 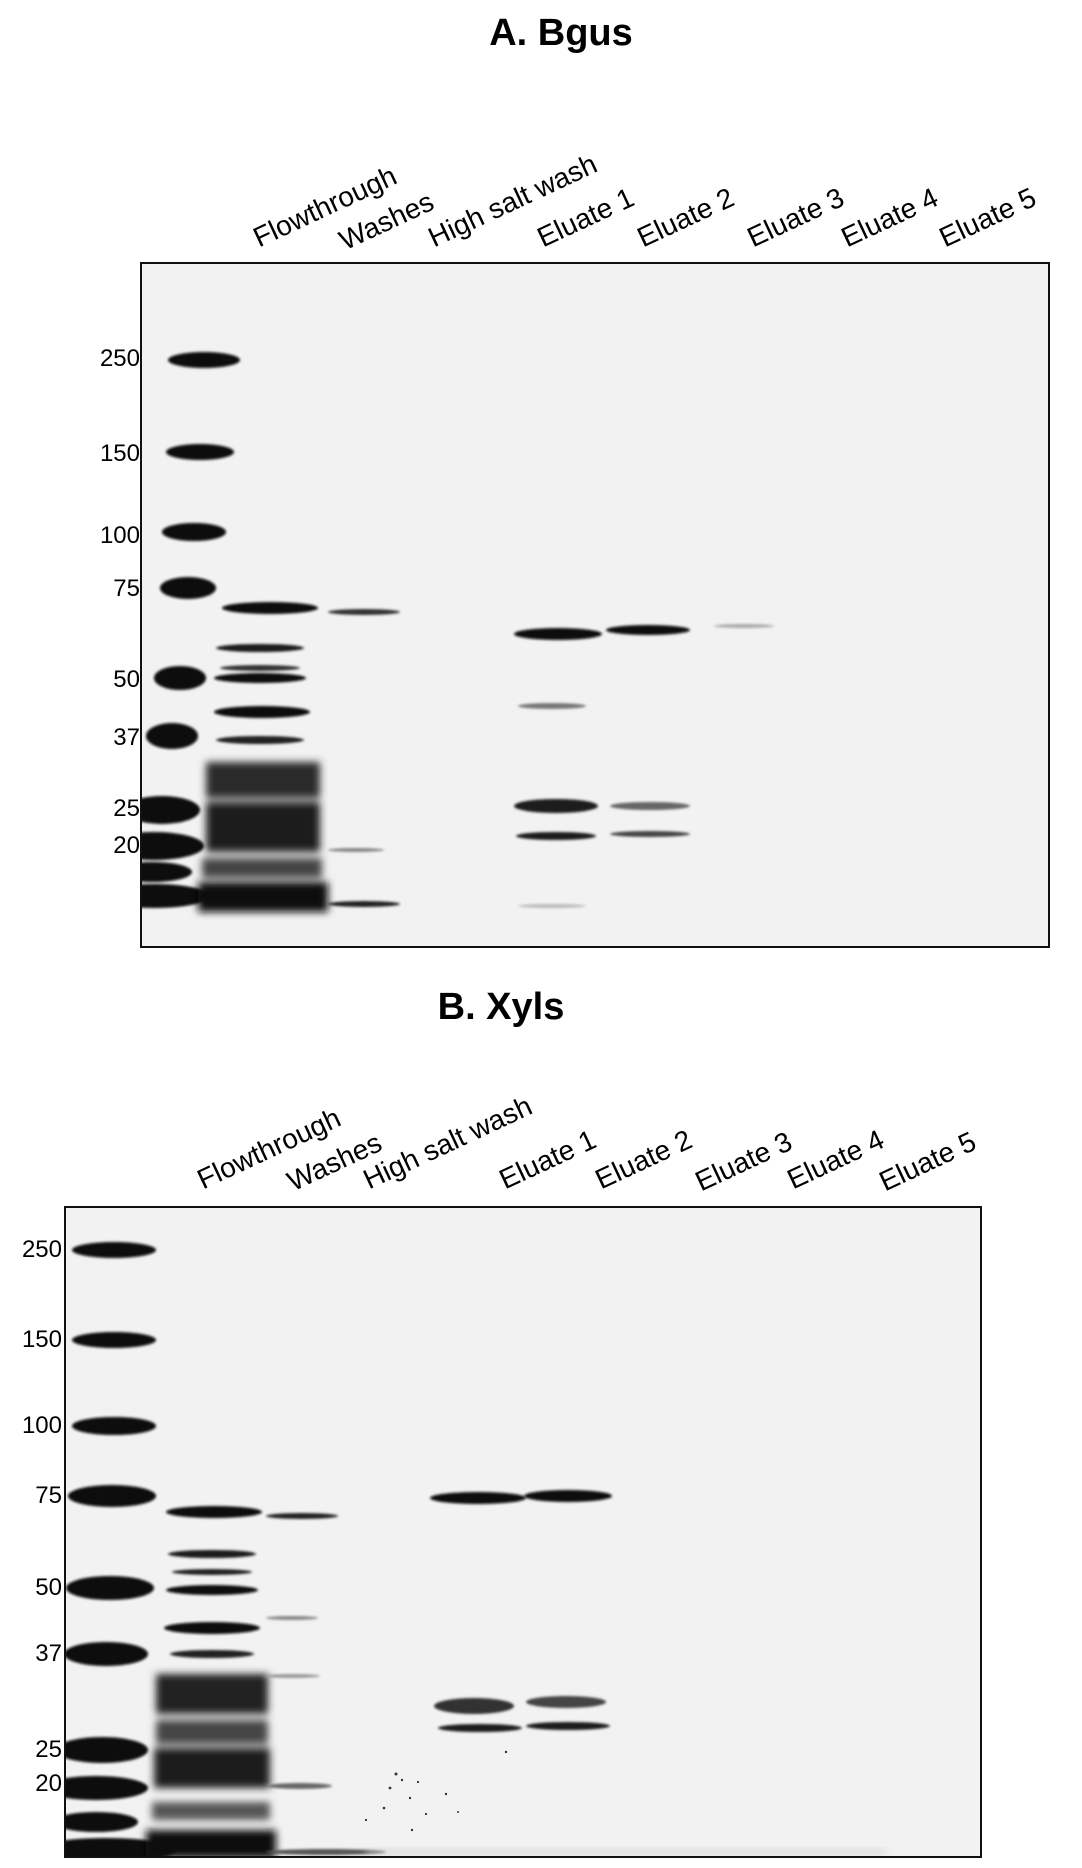 I want to click on panel-a-marker-75: 75, so click(x=126, y=588).